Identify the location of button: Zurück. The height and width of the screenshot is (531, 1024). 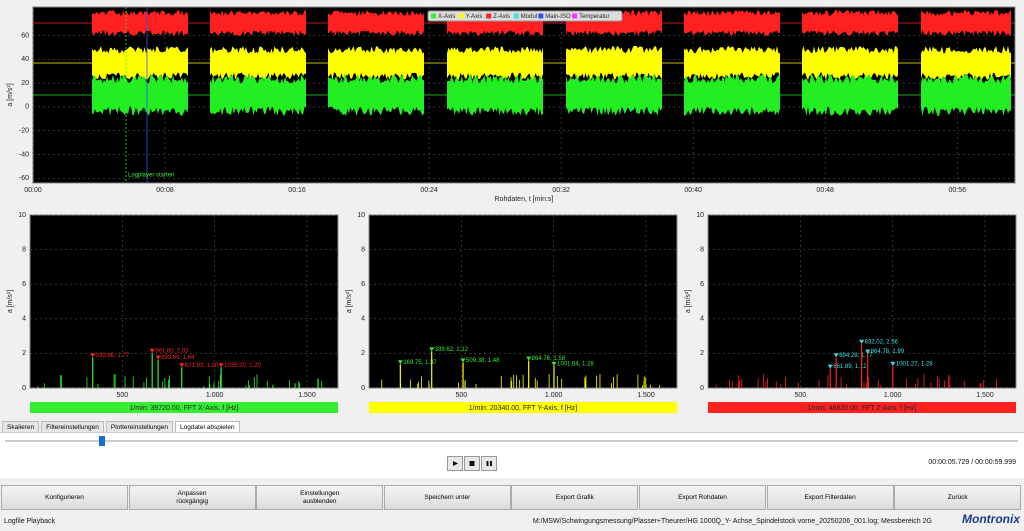
(958, 497).